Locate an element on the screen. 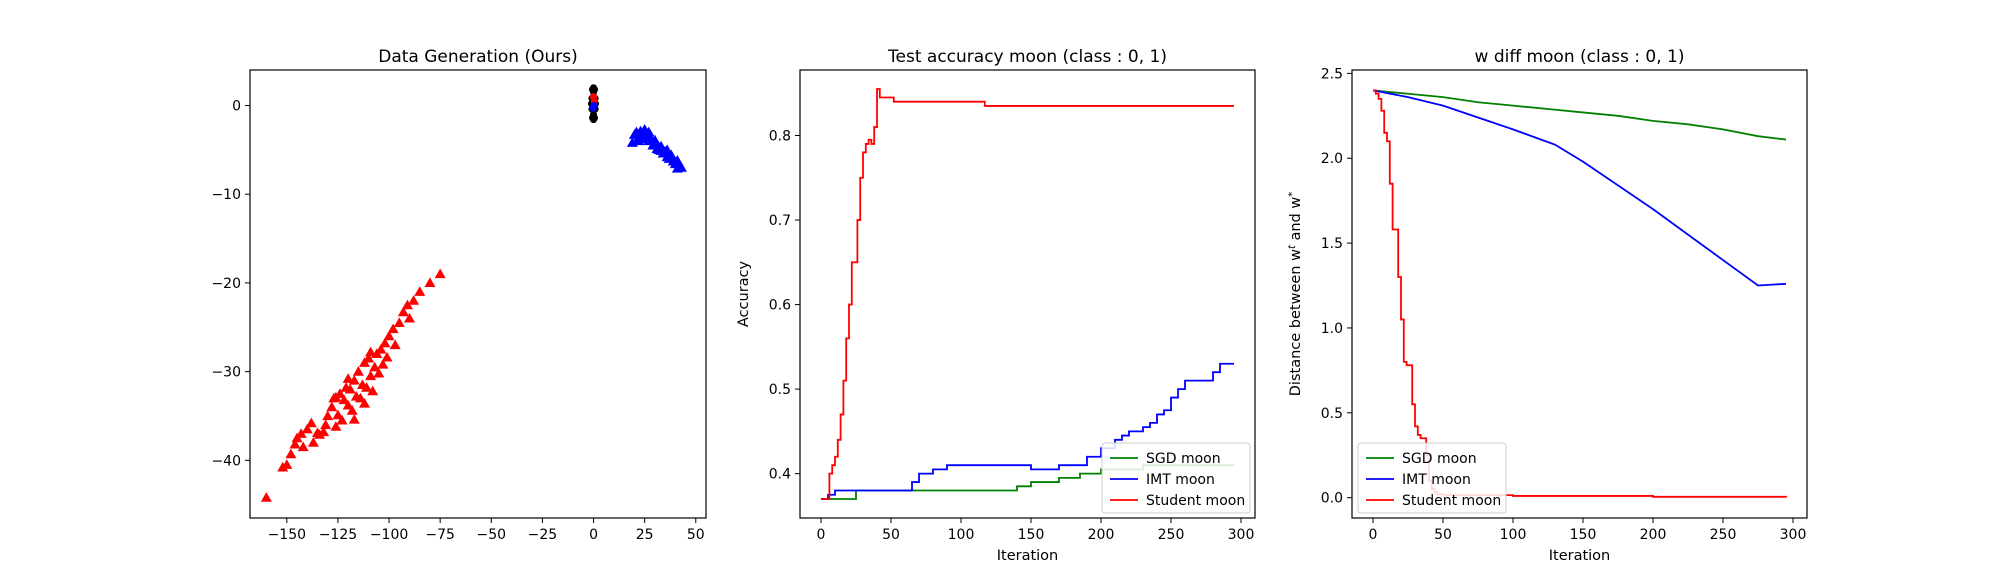 The width and height of the screenshot is (2000, 580). x-tick-label: −150 is located at coordinates (287, 535).